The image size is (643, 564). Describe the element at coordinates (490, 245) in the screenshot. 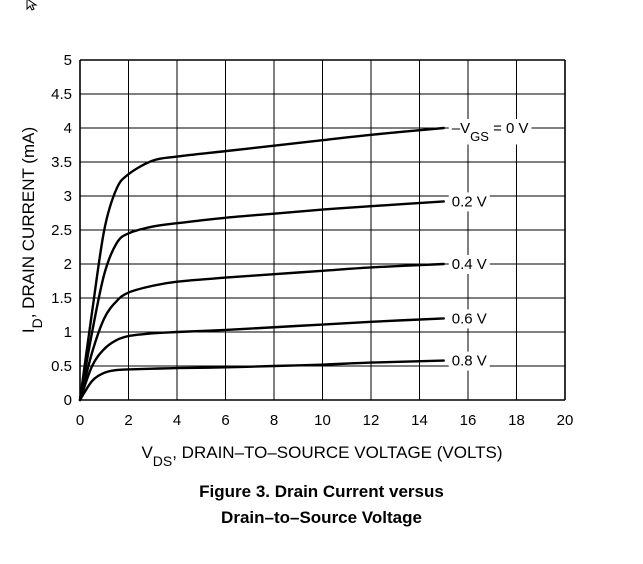

I see `curve-labels: –VGS = 0 V 0.2 V 0.4 V 0.6 V 0.8 V` at that location.